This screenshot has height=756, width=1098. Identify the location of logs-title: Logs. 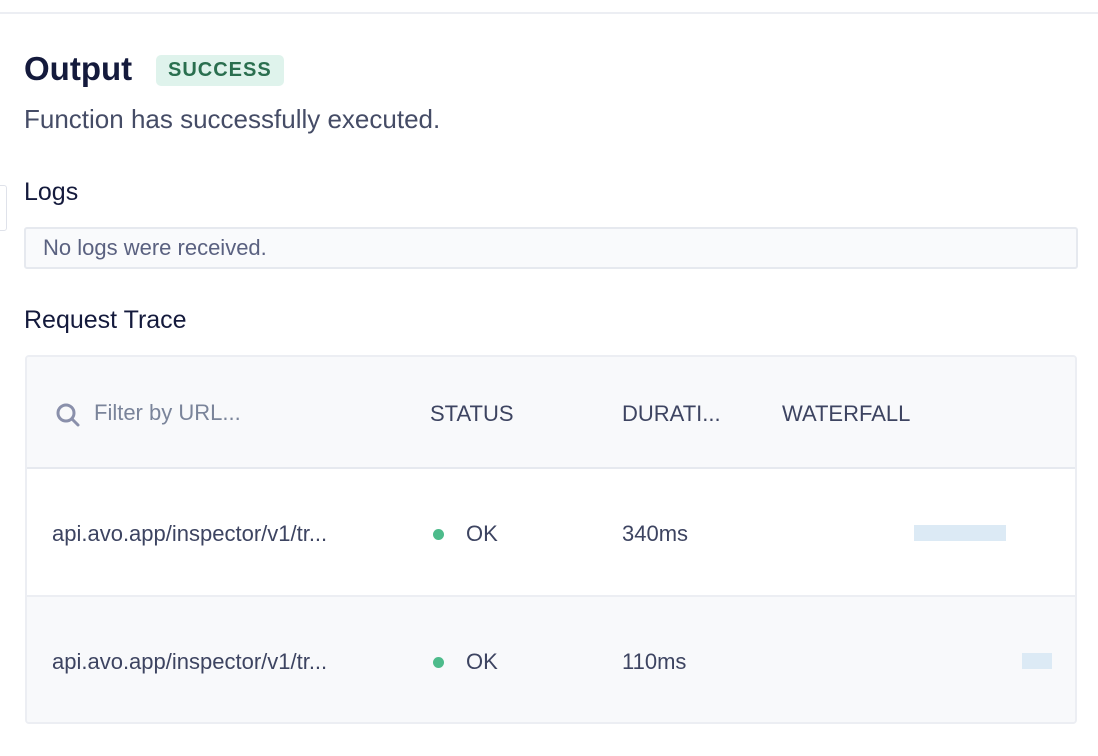
(51, 192).